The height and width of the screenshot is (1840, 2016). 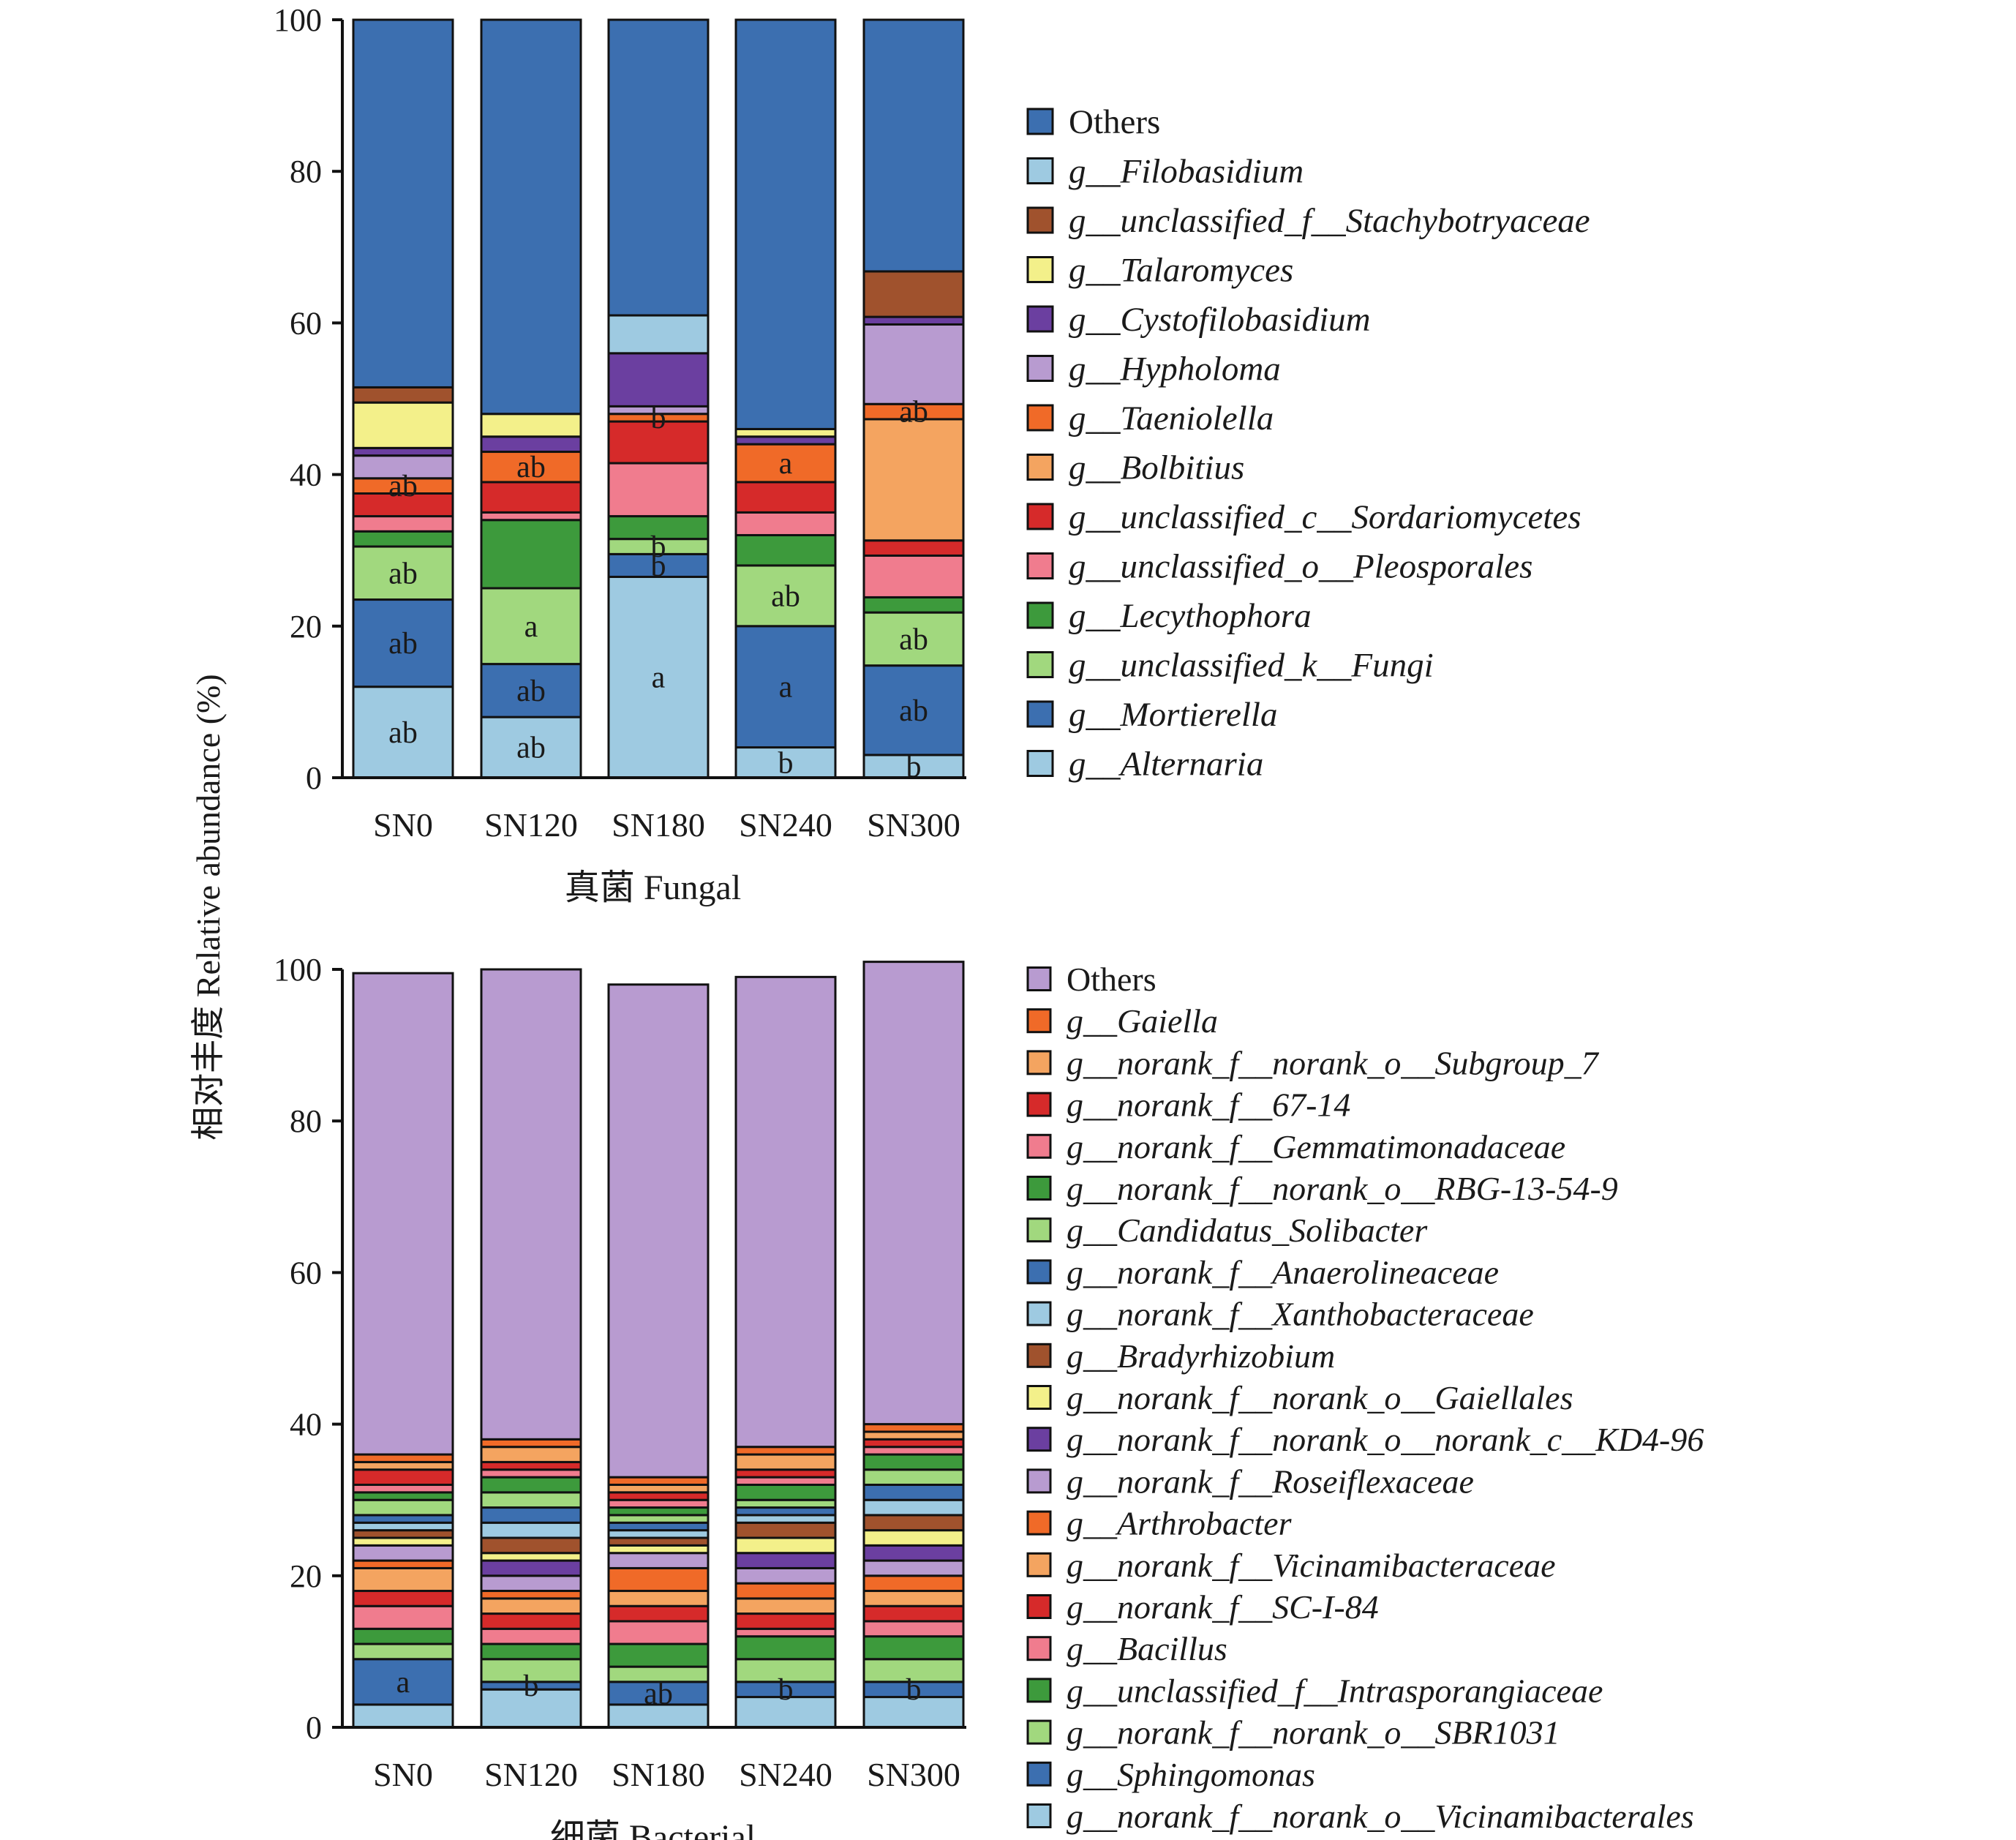 I want to click on legend-item-g-hypholoma: g__Hypholoma, so click(x=1153, y=369).